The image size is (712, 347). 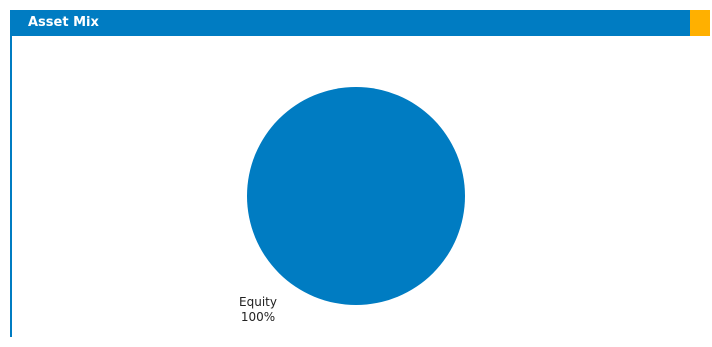 What do you see at coordinates (360, 23) in the screenshot?
I see `panel-header: Asset Mix` at bounding box center [360, 23].